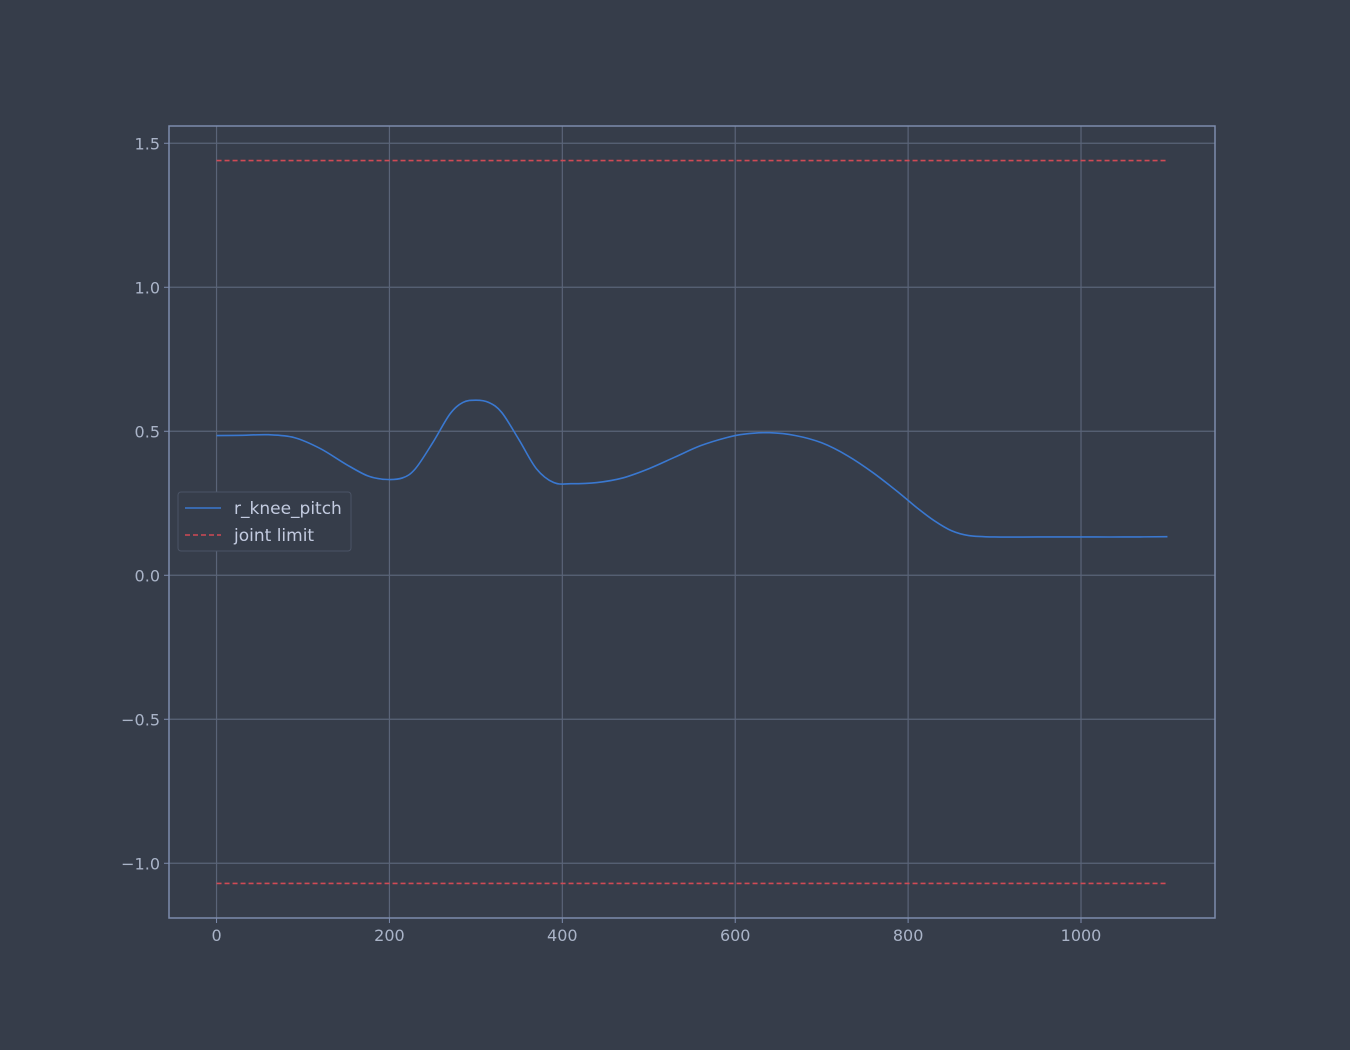  Describe the element at coordinates (147, 287) in the screenshot. I see `y-tick-label: 1.0` at that location.